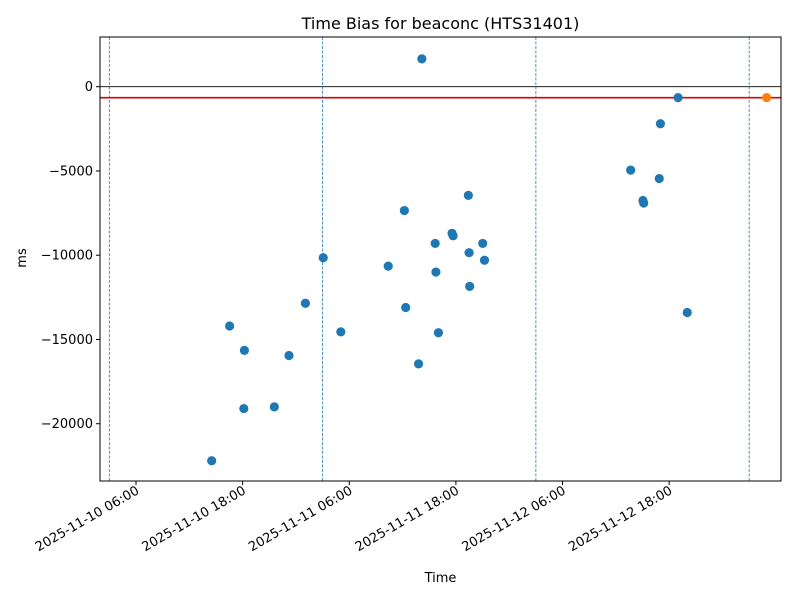 The width and height of the screenshot is (800, 604). What do you see at coordinates (440, 23) in the screenshot?
I see `chart-title: Time Bias for beaconc (HTS31401)` at bounding box center [440, 23].